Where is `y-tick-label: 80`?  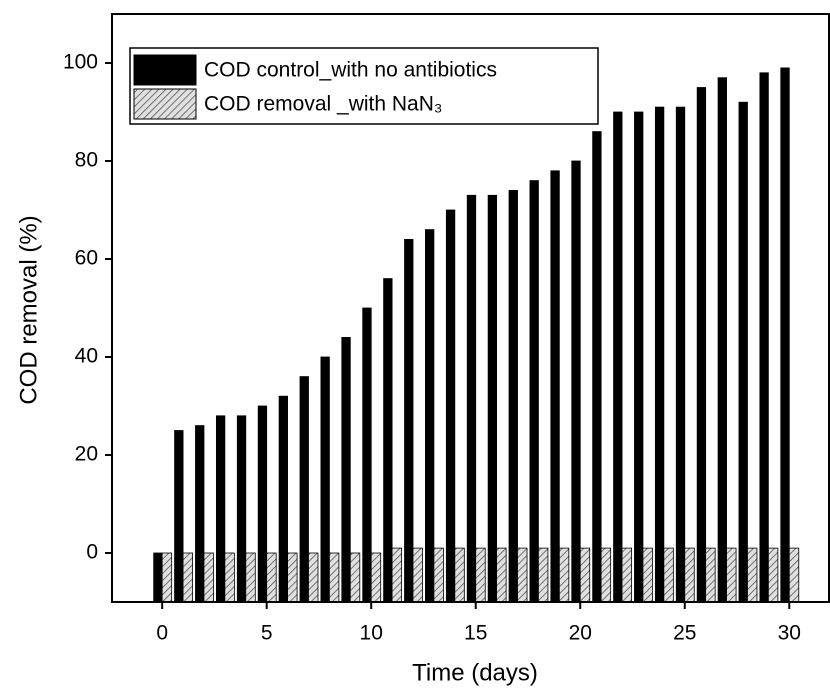 y-tick-label: 80 is located at coordinates (86, 160).